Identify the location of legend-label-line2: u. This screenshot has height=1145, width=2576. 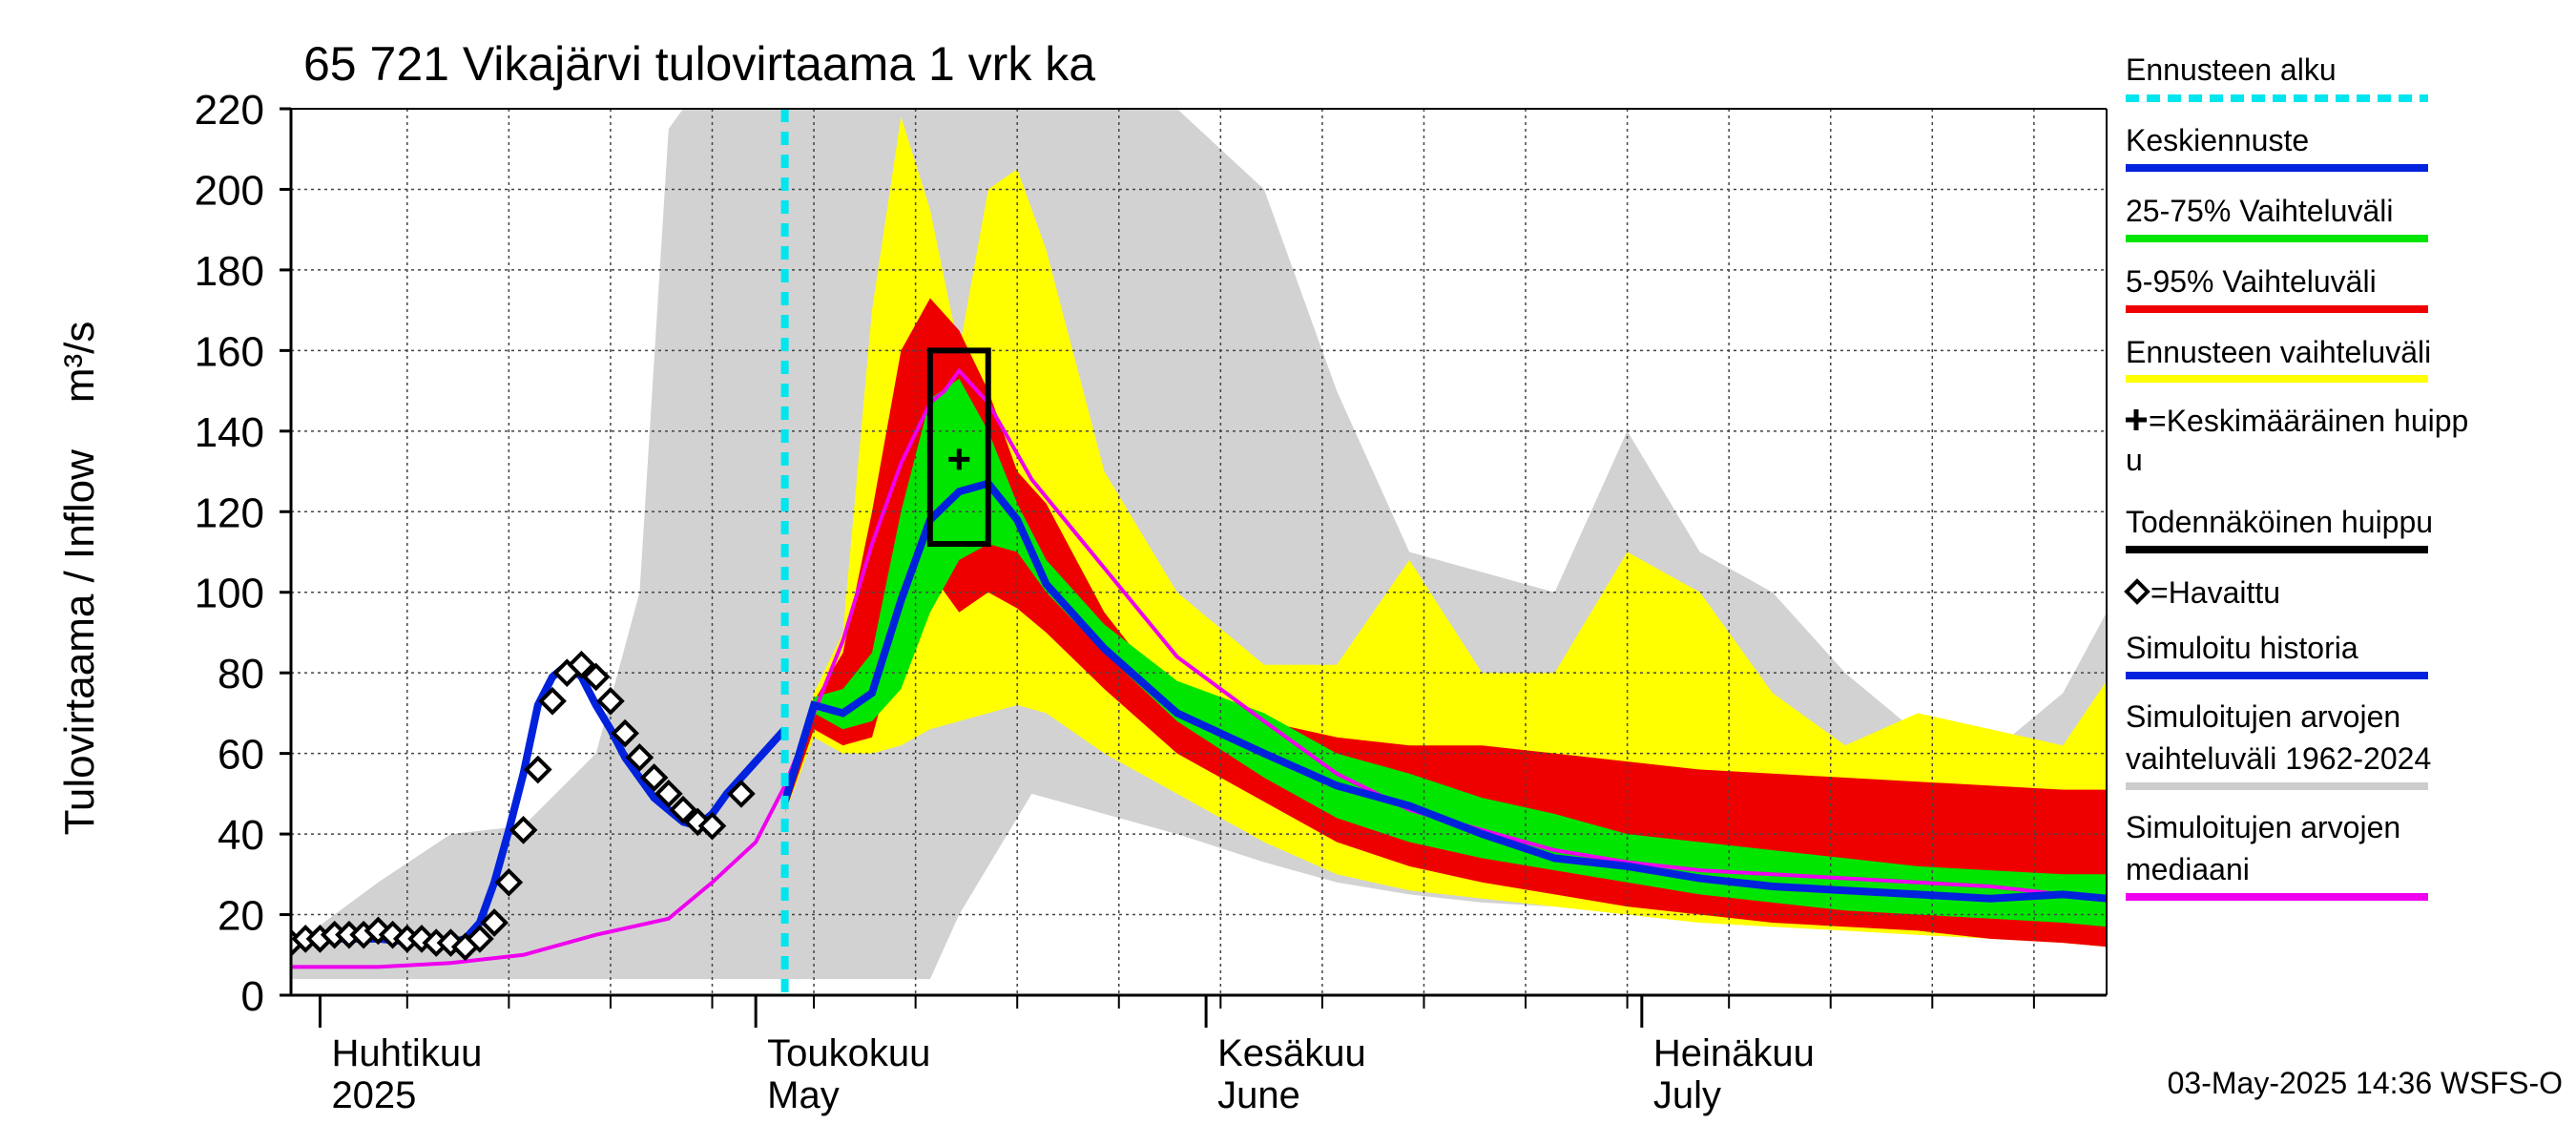
(2134, 460).